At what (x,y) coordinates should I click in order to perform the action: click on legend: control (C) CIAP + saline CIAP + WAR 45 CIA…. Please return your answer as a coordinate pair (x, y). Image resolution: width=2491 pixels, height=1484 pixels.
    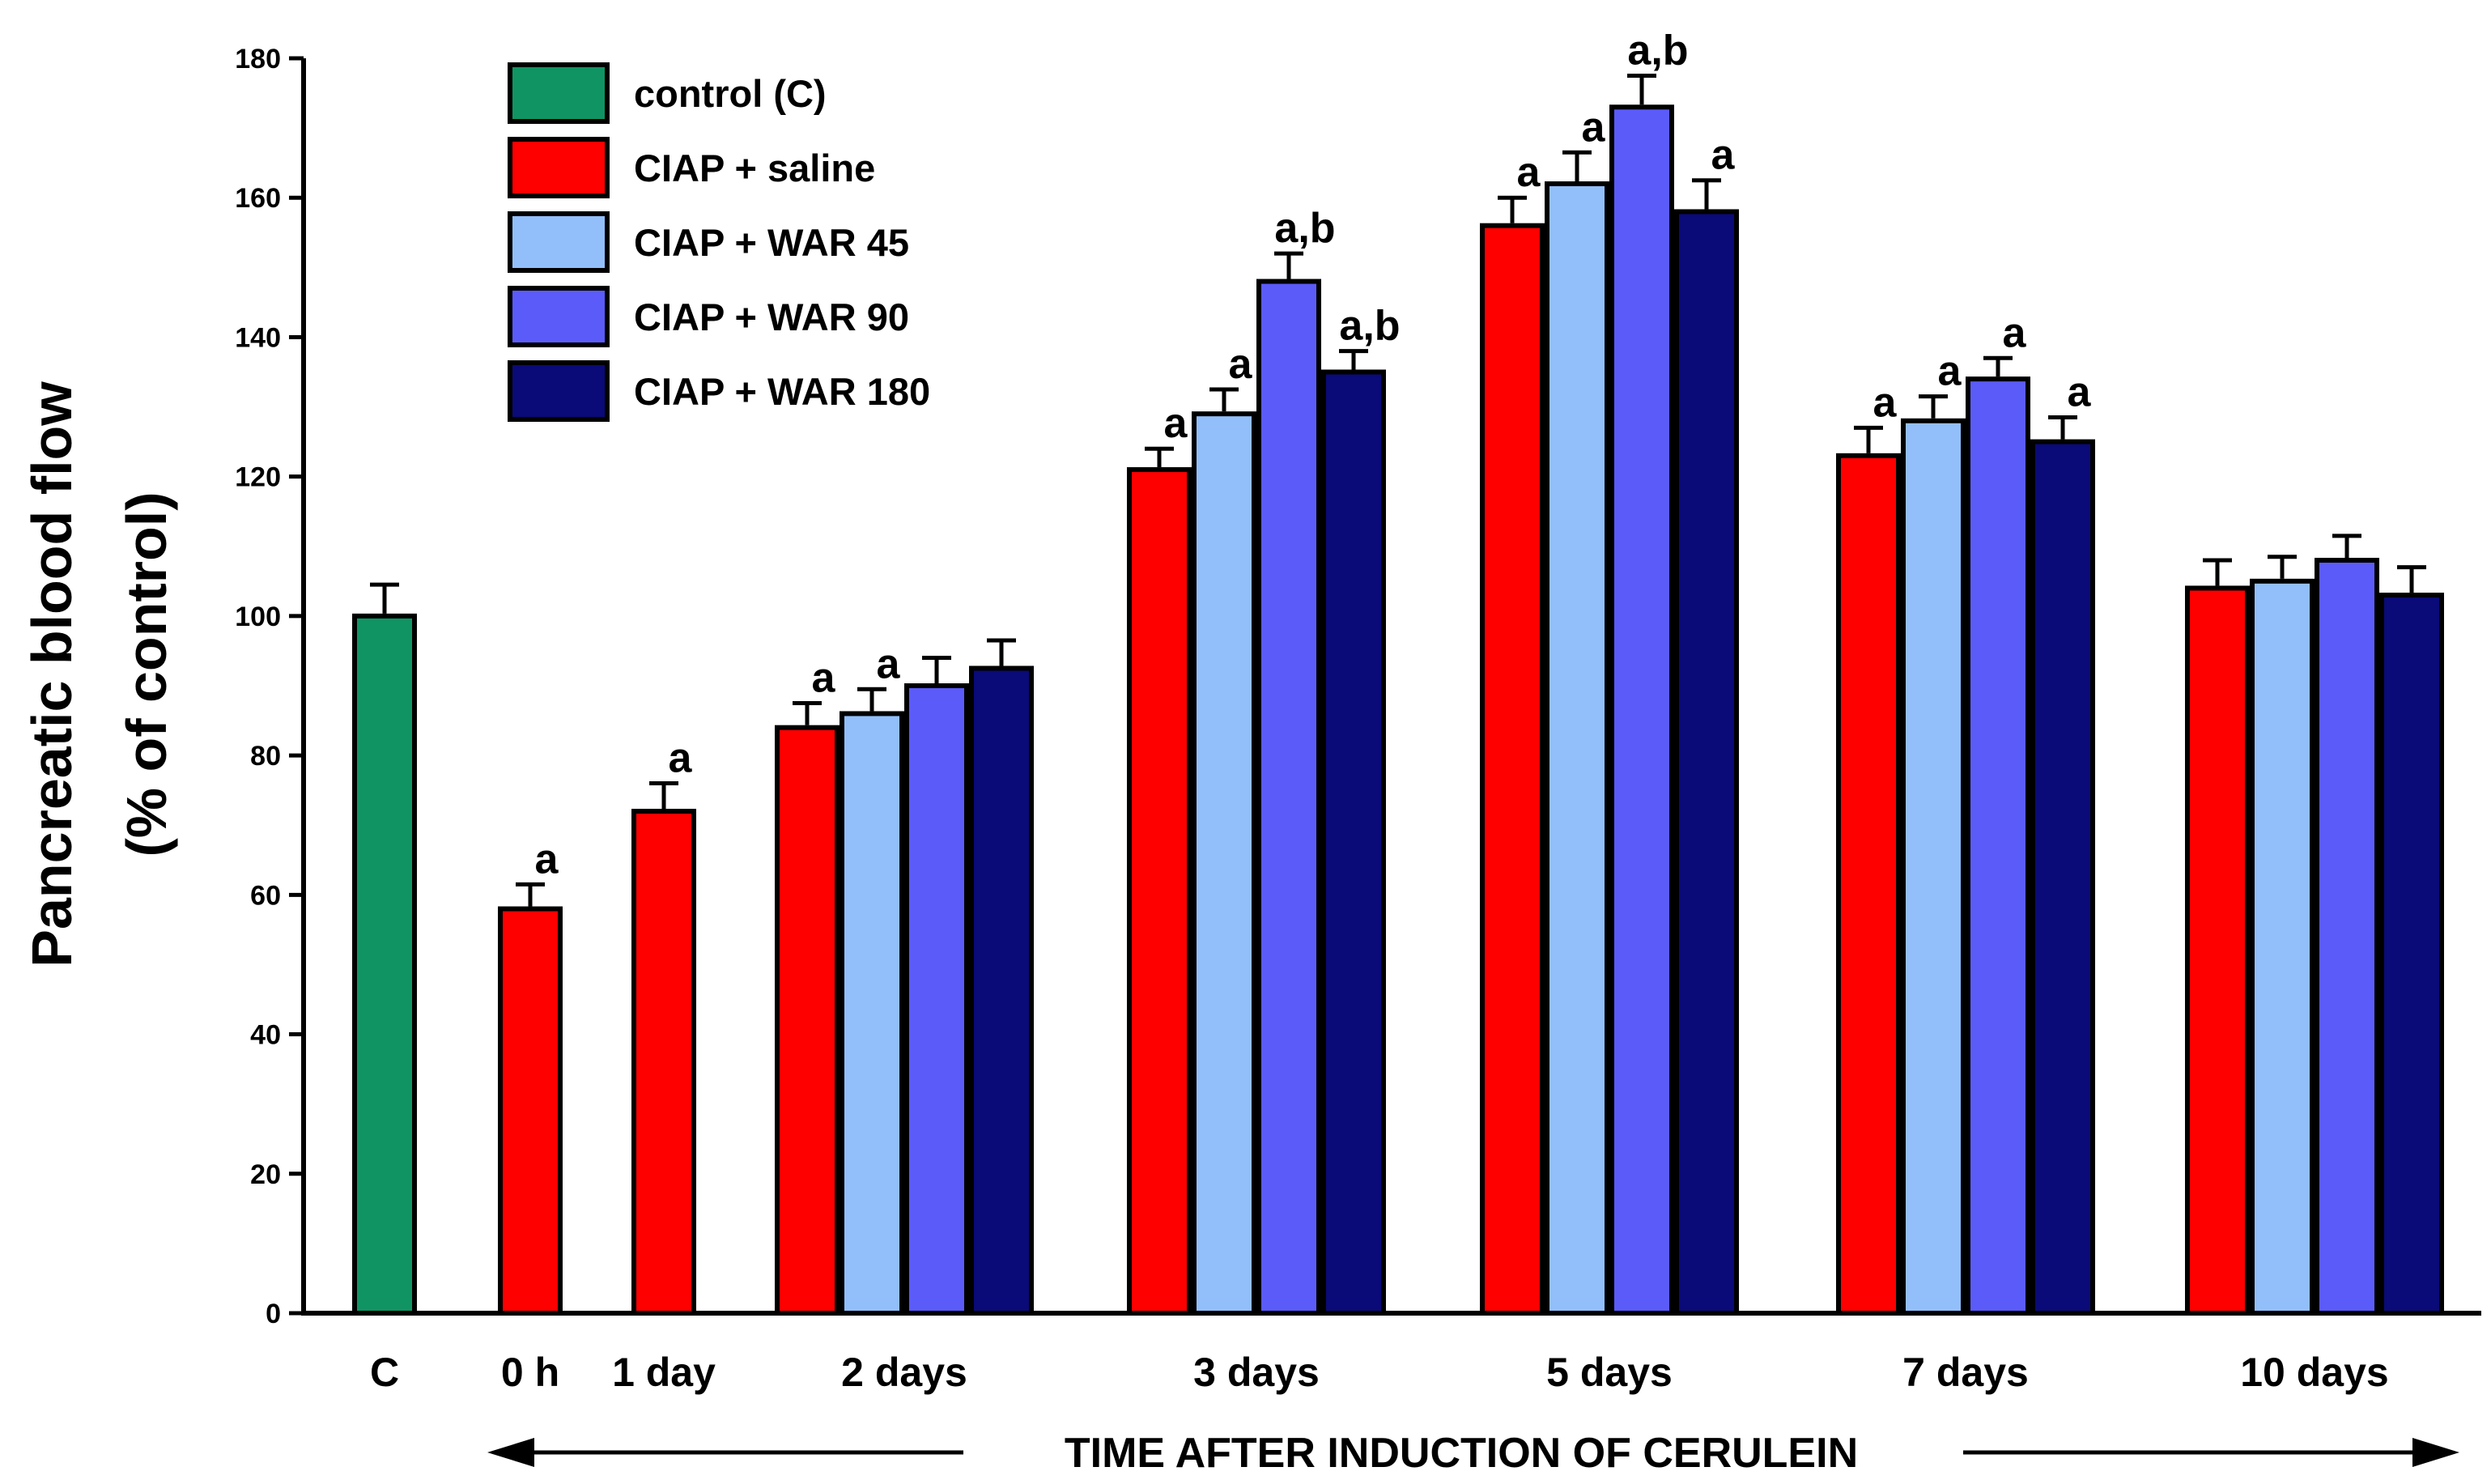
    Looking at the image, I should click on (719, 242).